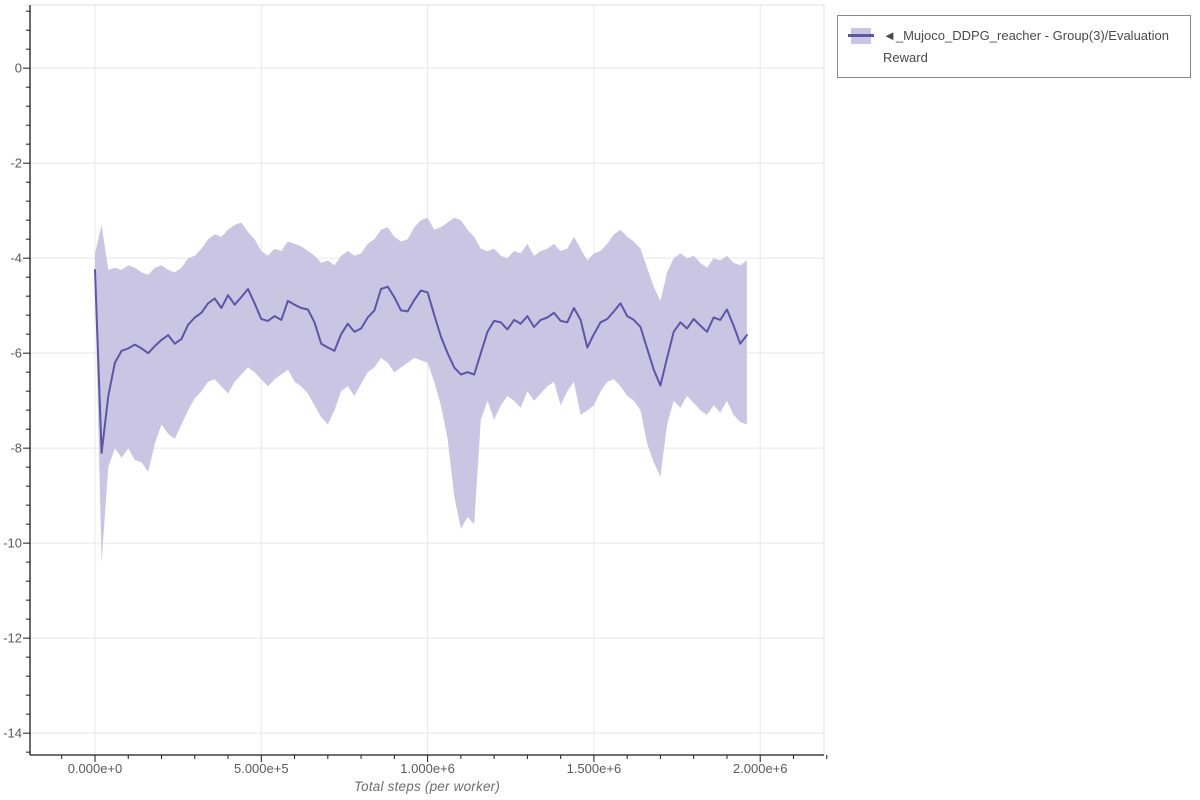  I want to click on x-tick-label: 2.000e+6, so click(760, 768).